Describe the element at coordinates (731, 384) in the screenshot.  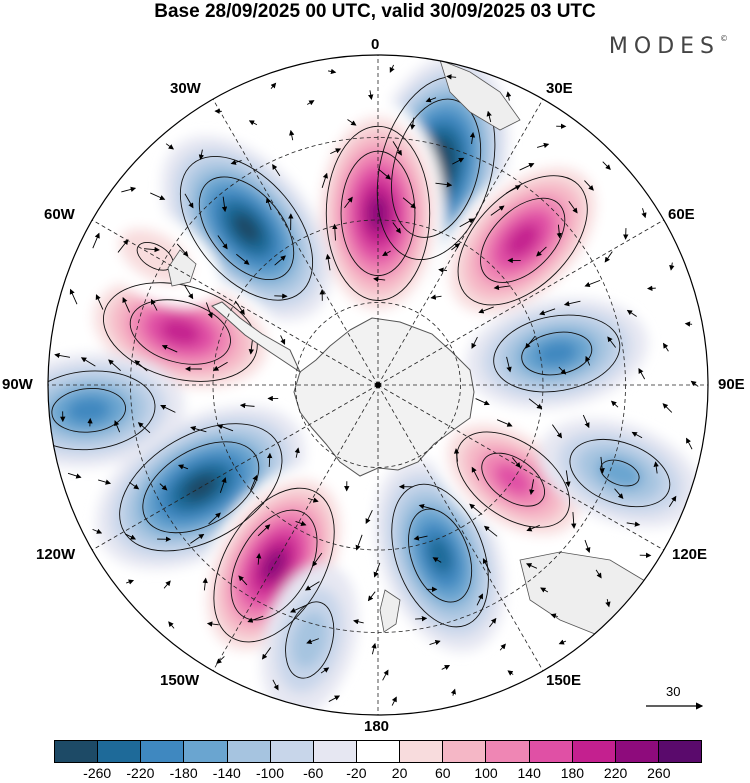
I see `label-90e: 90E` at that location.